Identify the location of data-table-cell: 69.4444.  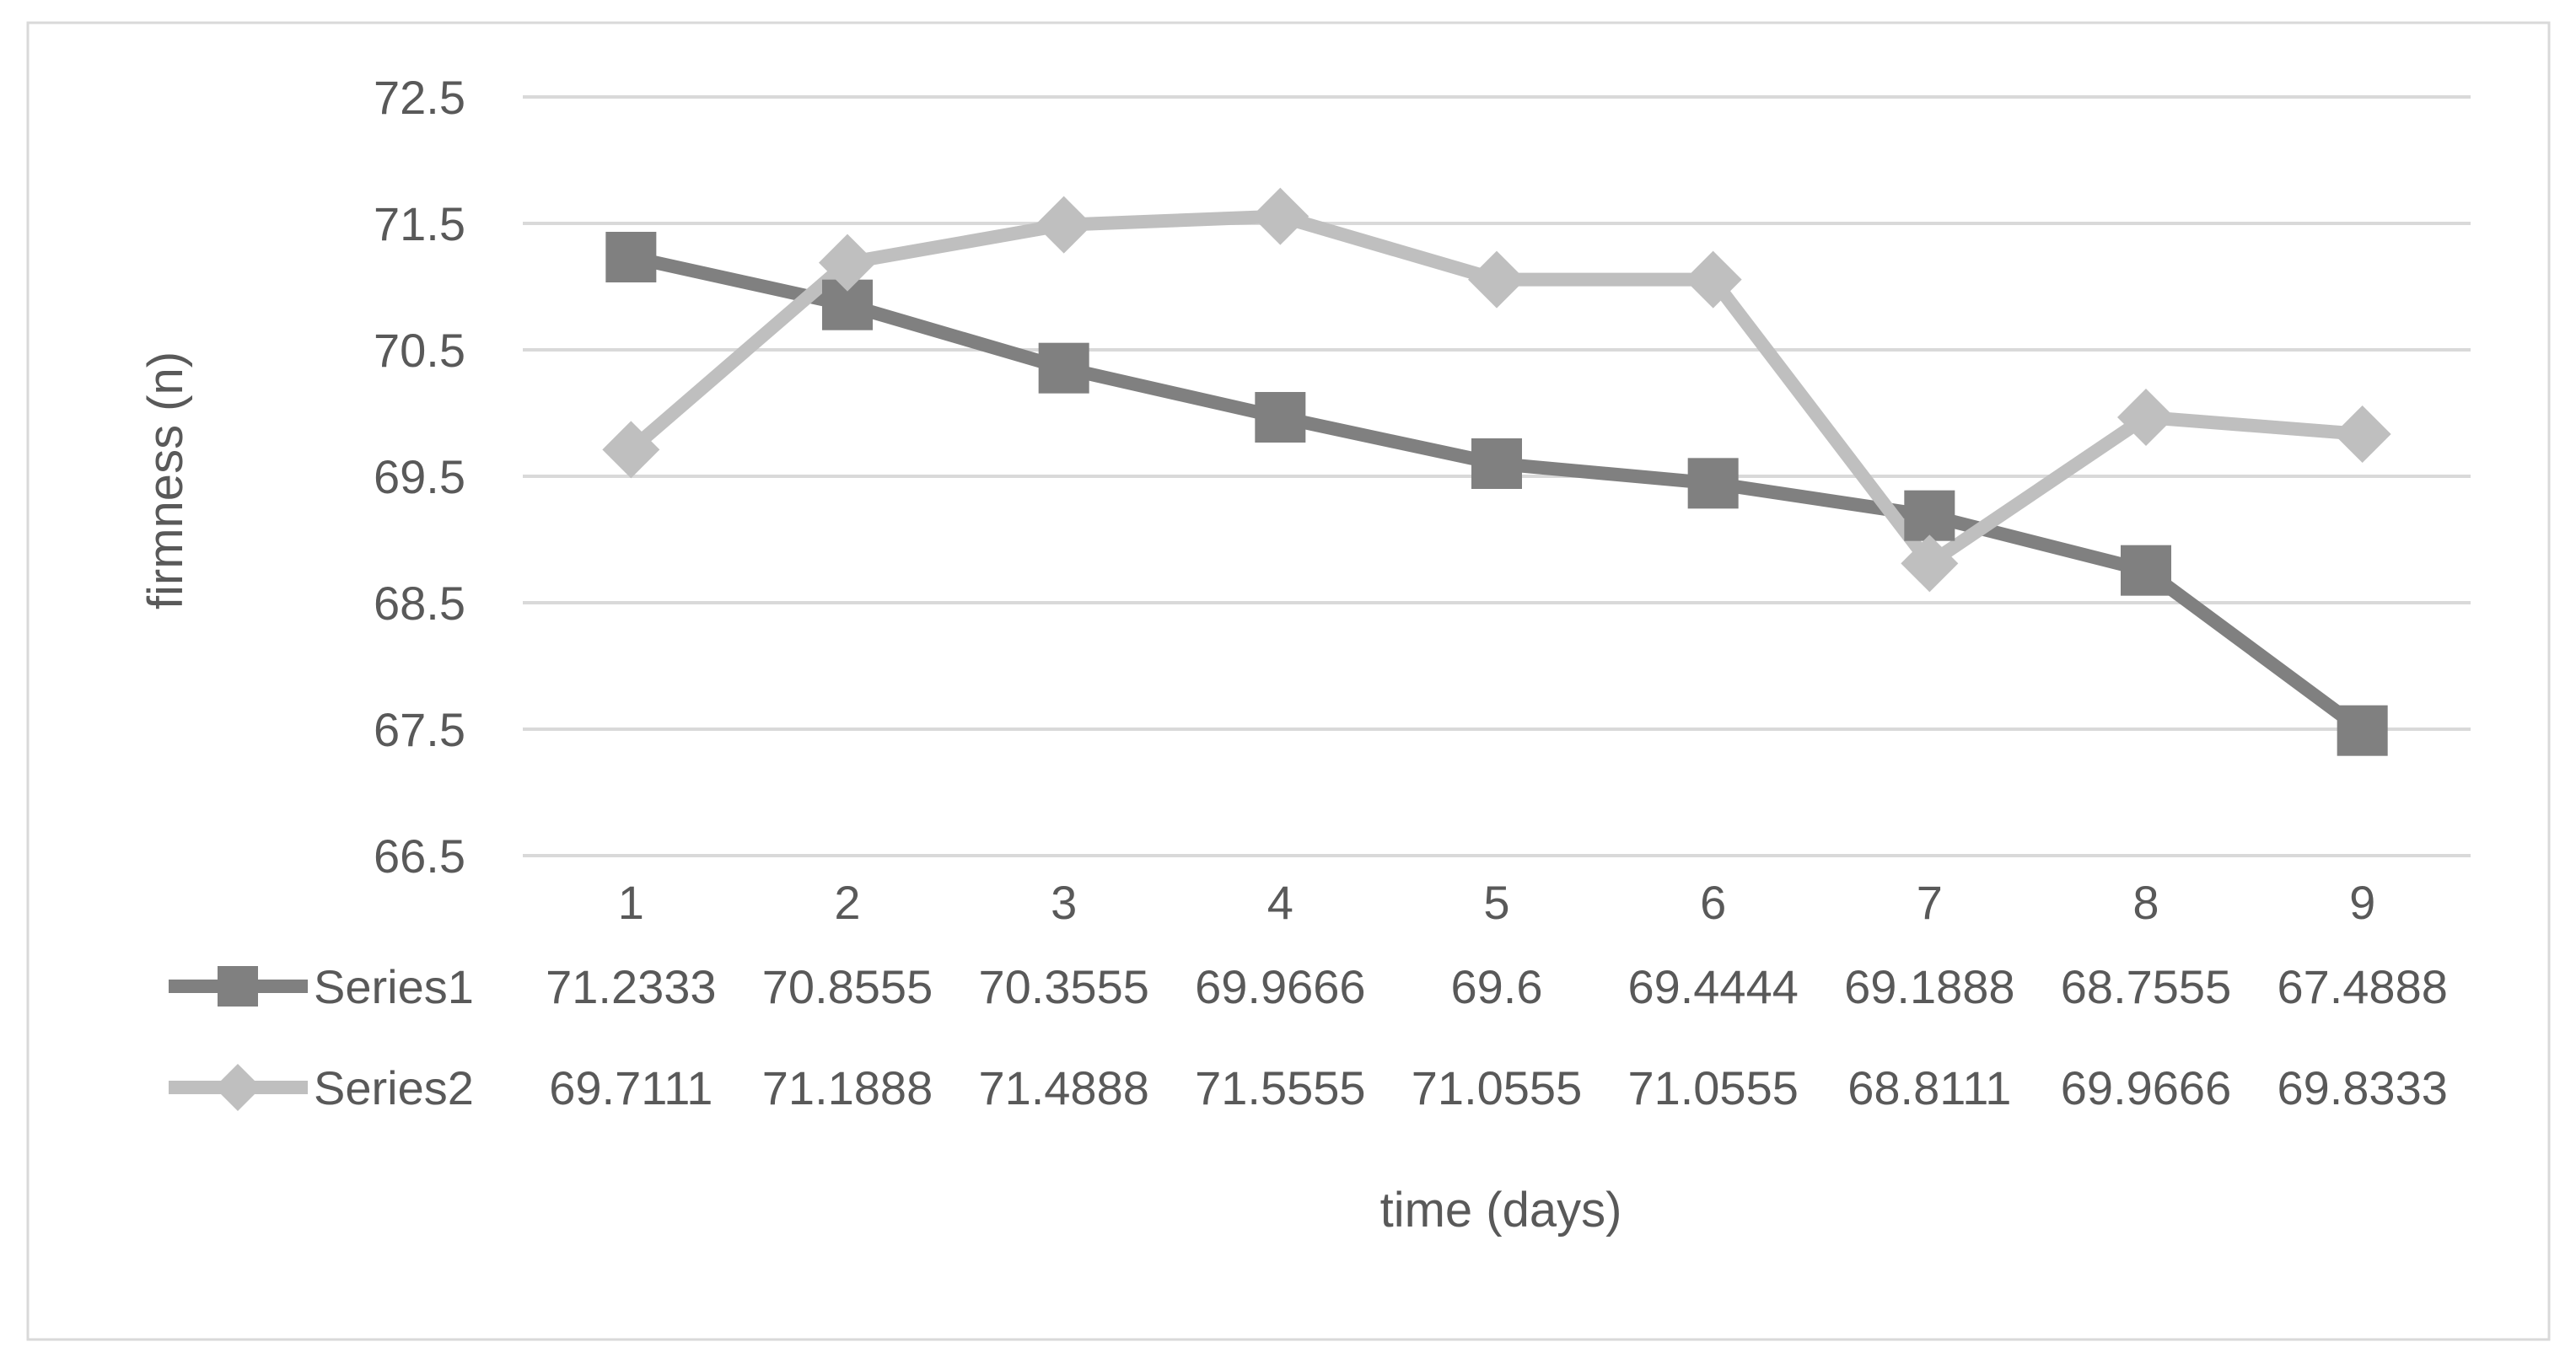
(1712, 986).